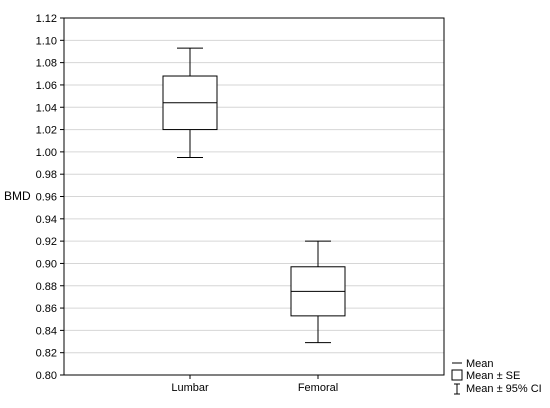  What do you see at coordinates (46, 309) in the screenshot?
I see `y-tick-label: 0.86` at bounding box center [46, 309].